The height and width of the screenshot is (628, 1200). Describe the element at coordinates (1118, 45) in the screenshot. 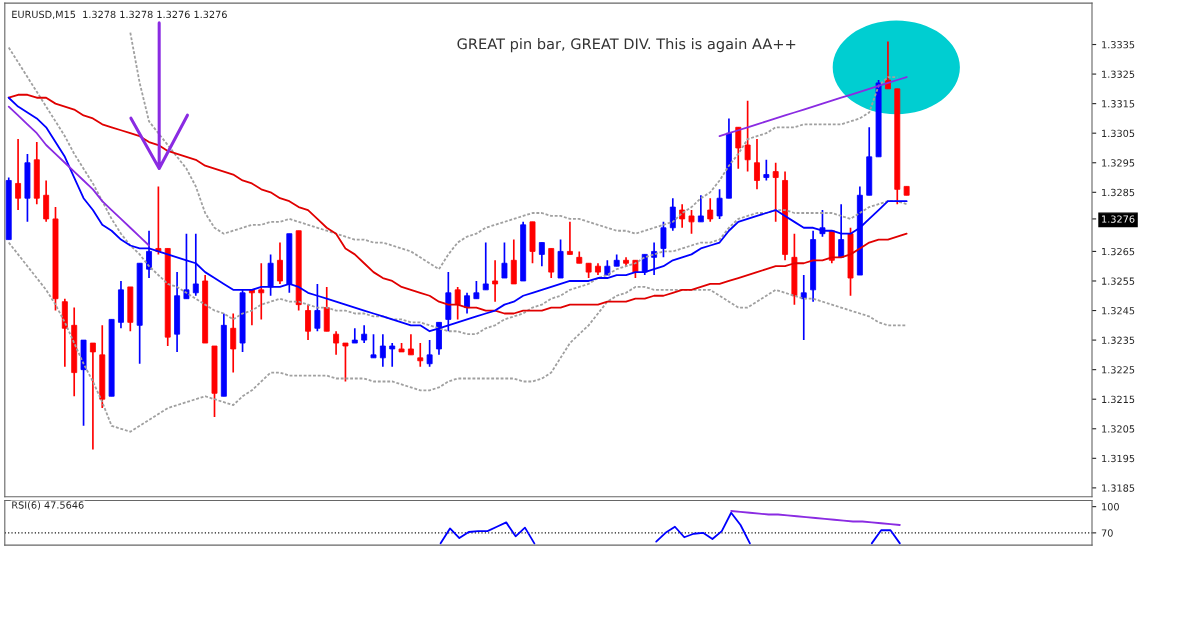

I see `y-tick-label: 1.3335` at that location.